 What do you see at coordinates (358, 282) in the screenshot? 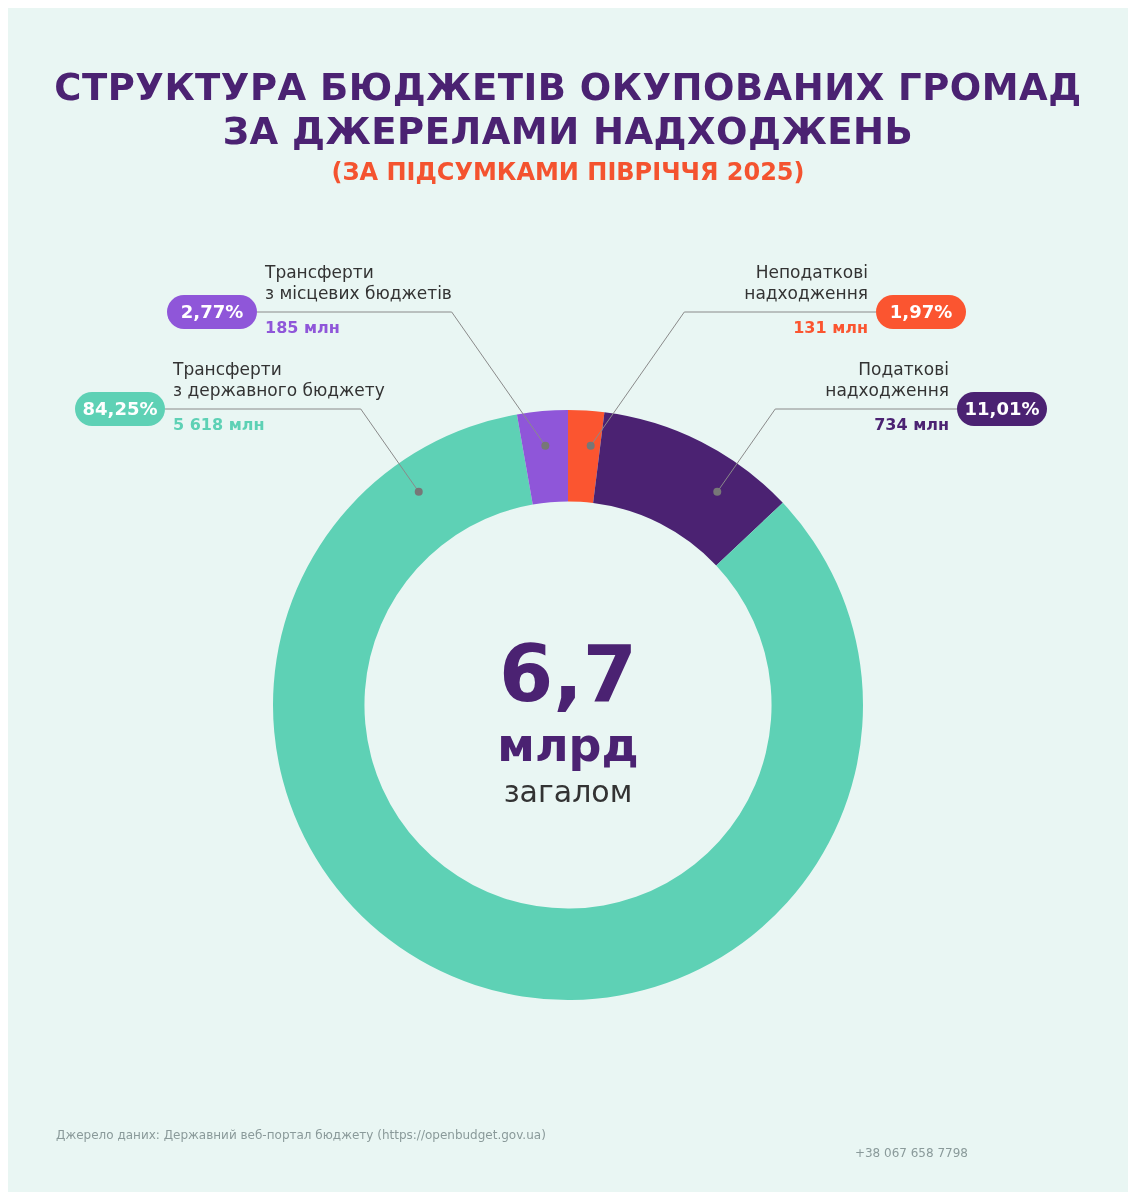
I see `slice-label: Трансферти з місцевих бюджетів` at bounding box center [358, 282].